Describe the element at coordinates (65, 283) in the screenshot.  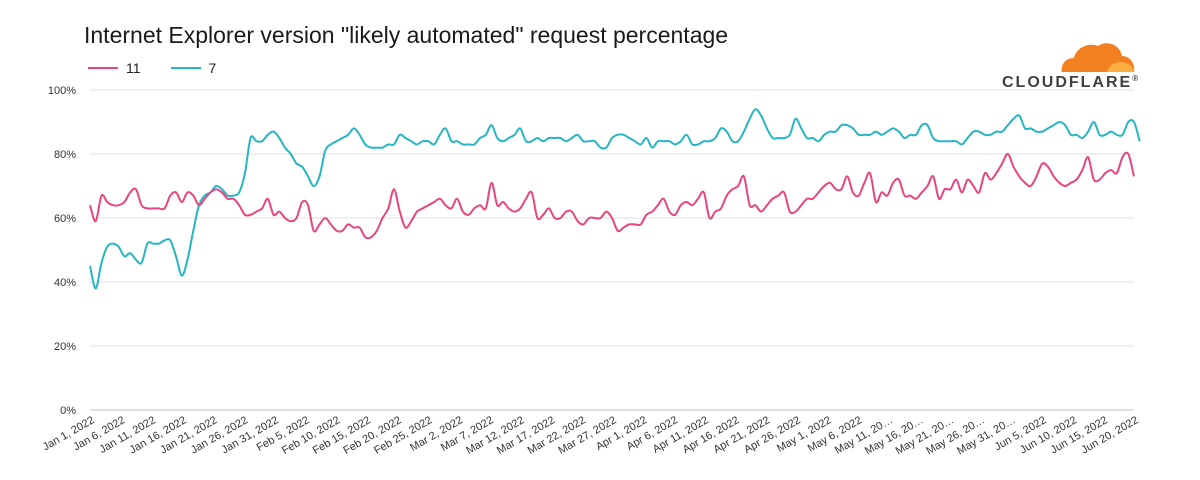
I see `y-tick-label: 40%` at that location.